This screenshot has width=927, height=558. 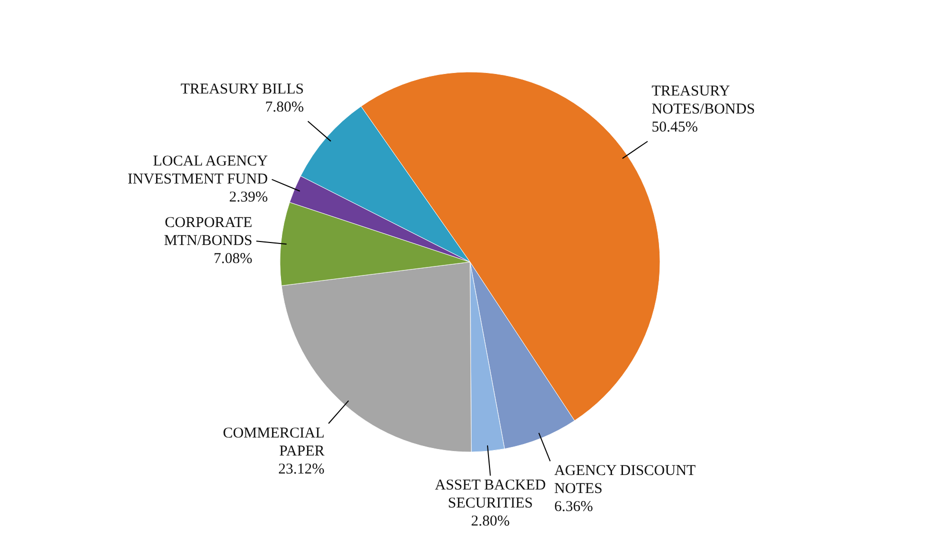 I want to click on slice-label: TREASURY BILLS, so click(x=242, y=89).